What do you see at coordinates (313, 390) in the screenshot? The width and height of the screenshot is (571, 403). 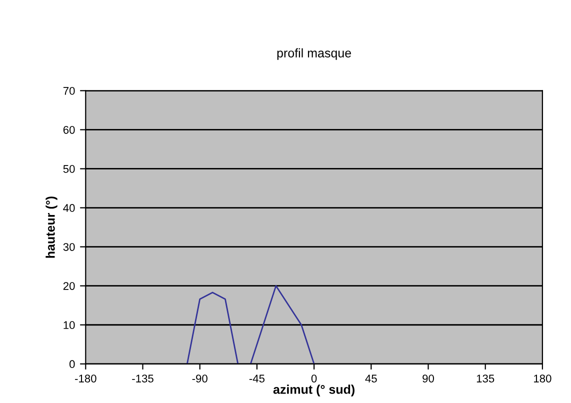 I see `x-axis-title: azimut (° sud)` at bounding box center [313, 390].